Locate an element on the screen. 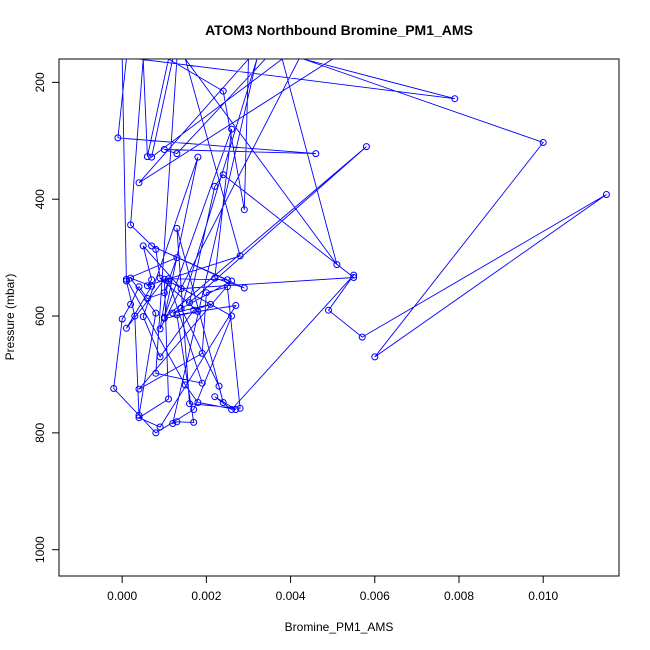  y-tick-label: 200 is located at coordinates (40, 82).